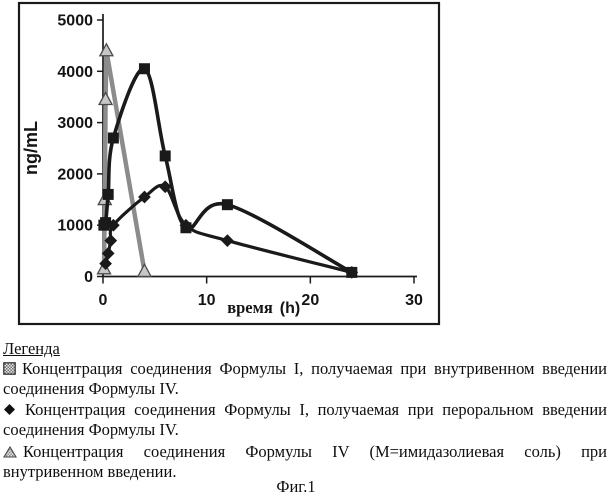 The height and width of the screenshot is (500, 611). What do you see at coordinates (207, 300) in the screenshot?
I see `x-tick-label: 10` at bounding box center [207, 300].